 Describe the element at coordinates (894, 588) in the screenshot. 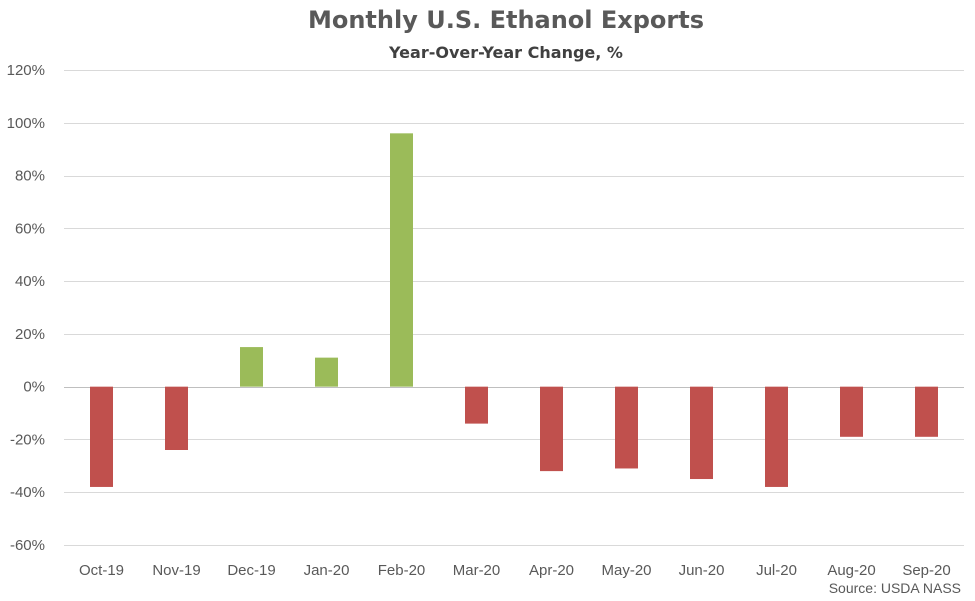

I see `source-note: Source: USDA NASS` at that location.